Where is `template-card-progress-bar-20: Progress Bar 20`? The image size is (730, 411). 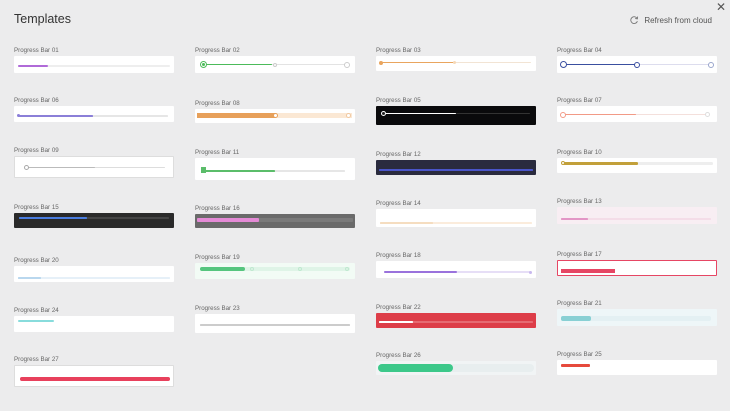 template-card-progress-bar-20: Progress Bar 20 is located at coordinates (94, 269).